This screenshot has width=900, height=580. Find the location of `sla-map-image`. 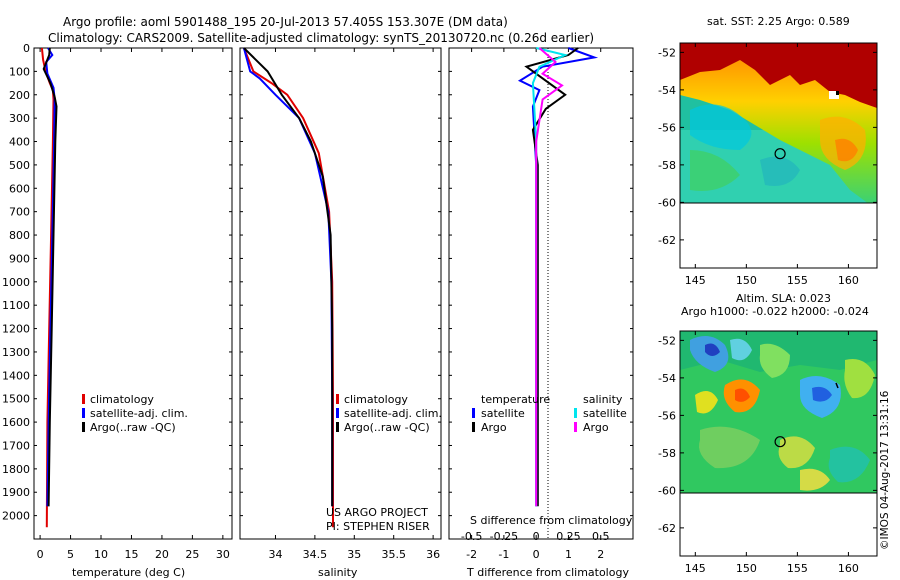

sla-map-image is located at coordinates (778, 412).